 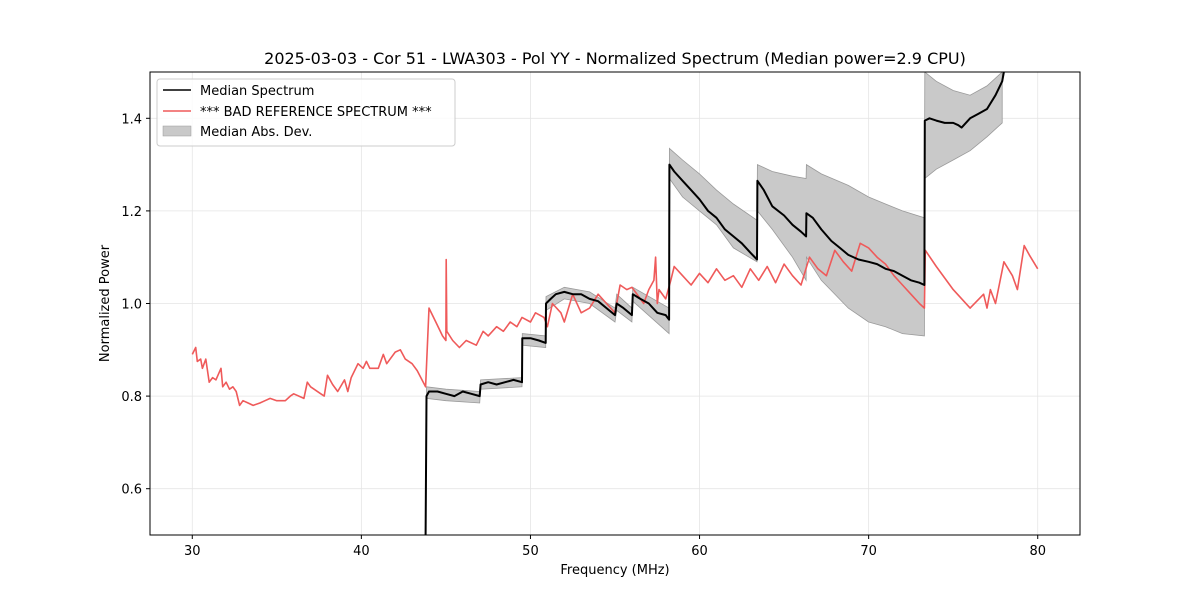 What do you see at coordinates (257, 91) in the screenshot?
I see `legend-label-median-spectrum: Median Spectrum` at bounding box center [257, 91].